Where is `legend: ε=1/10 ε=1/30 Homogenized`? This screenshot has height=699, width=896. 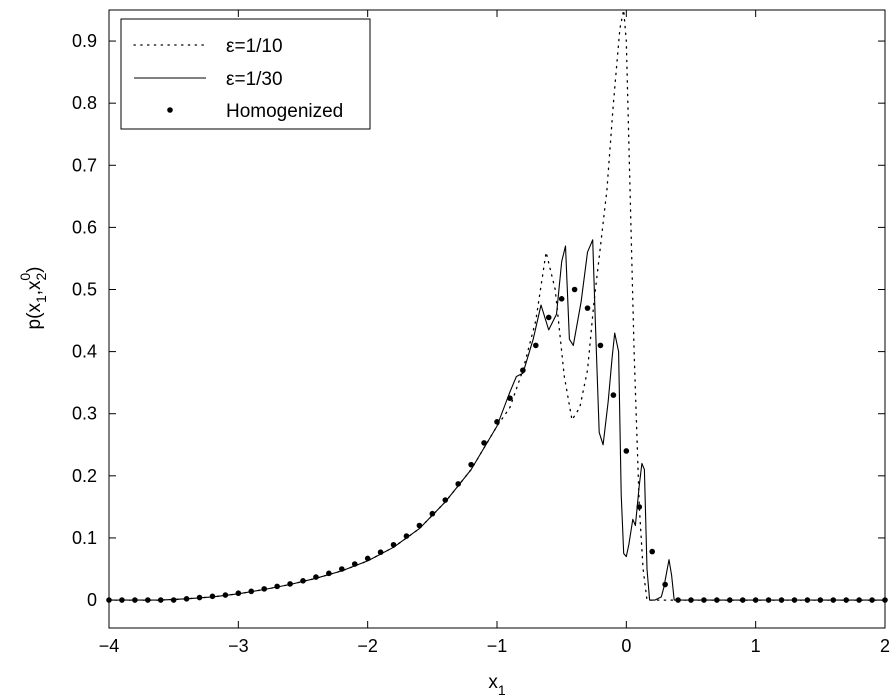 legend: ε=1/10 ε=1/30 Homogenized is located at coordinates (245, 74).